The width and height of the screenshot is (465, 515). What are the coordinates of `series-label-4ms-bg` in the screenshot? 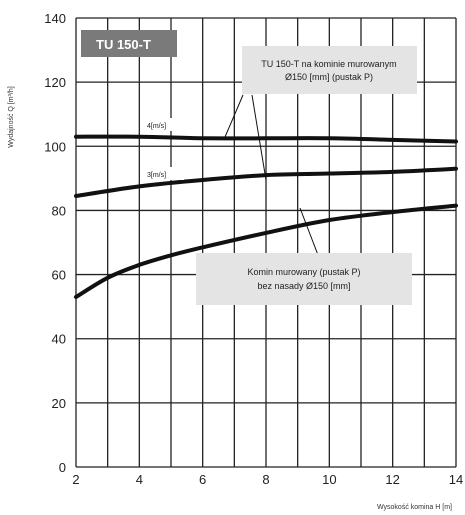 It's located at (163, 124).